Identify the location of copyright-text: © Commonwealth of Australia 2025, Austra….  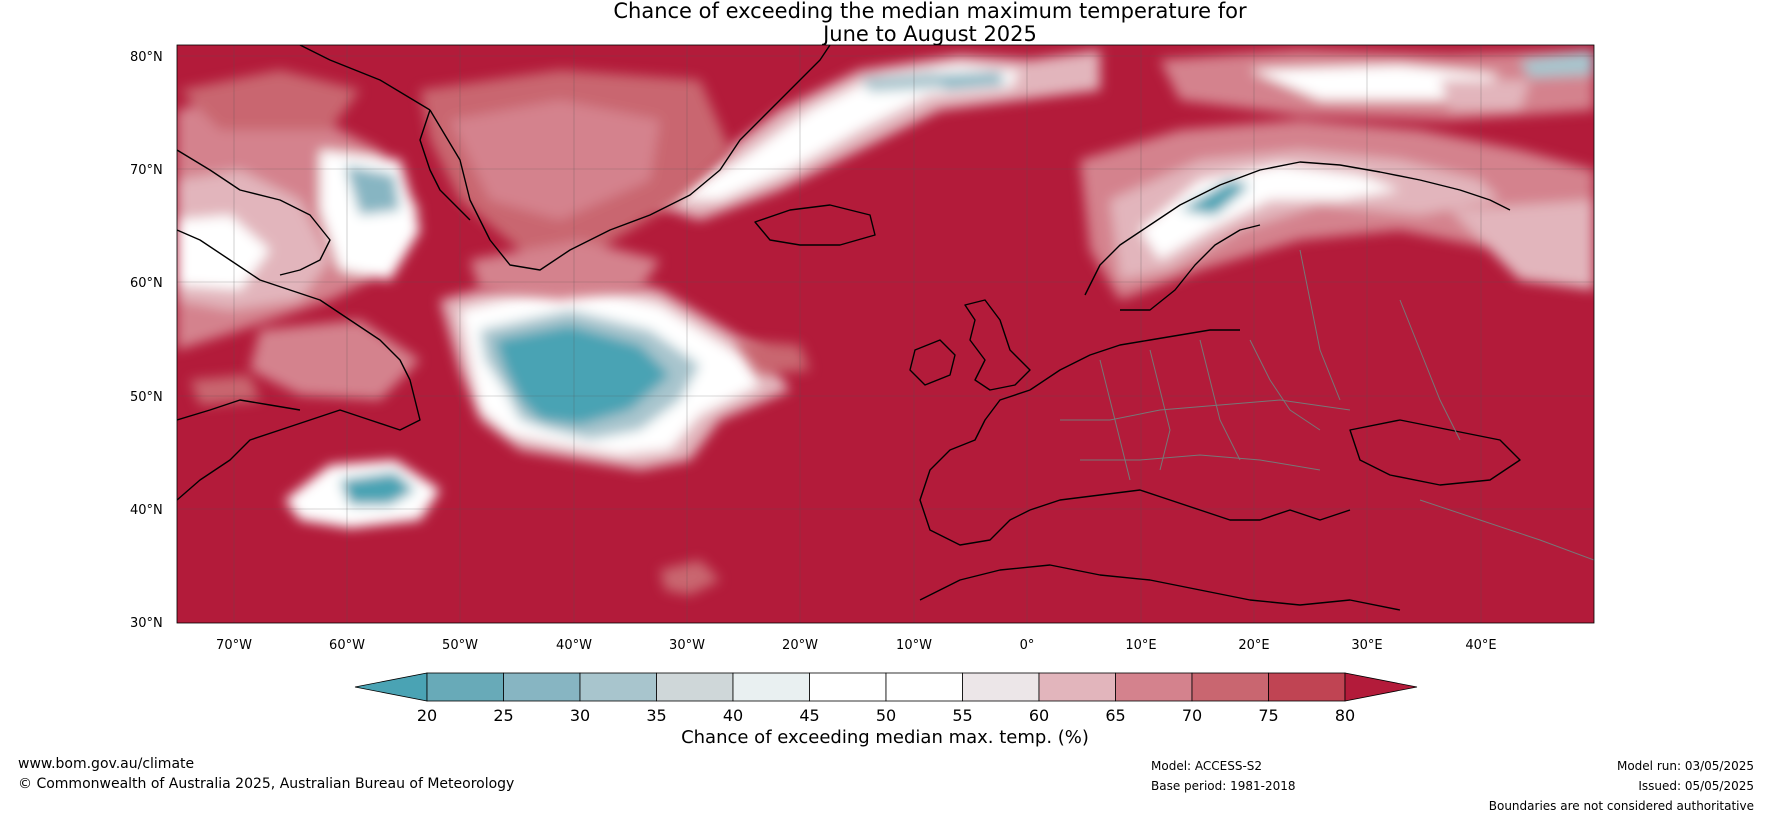
(266, 784).